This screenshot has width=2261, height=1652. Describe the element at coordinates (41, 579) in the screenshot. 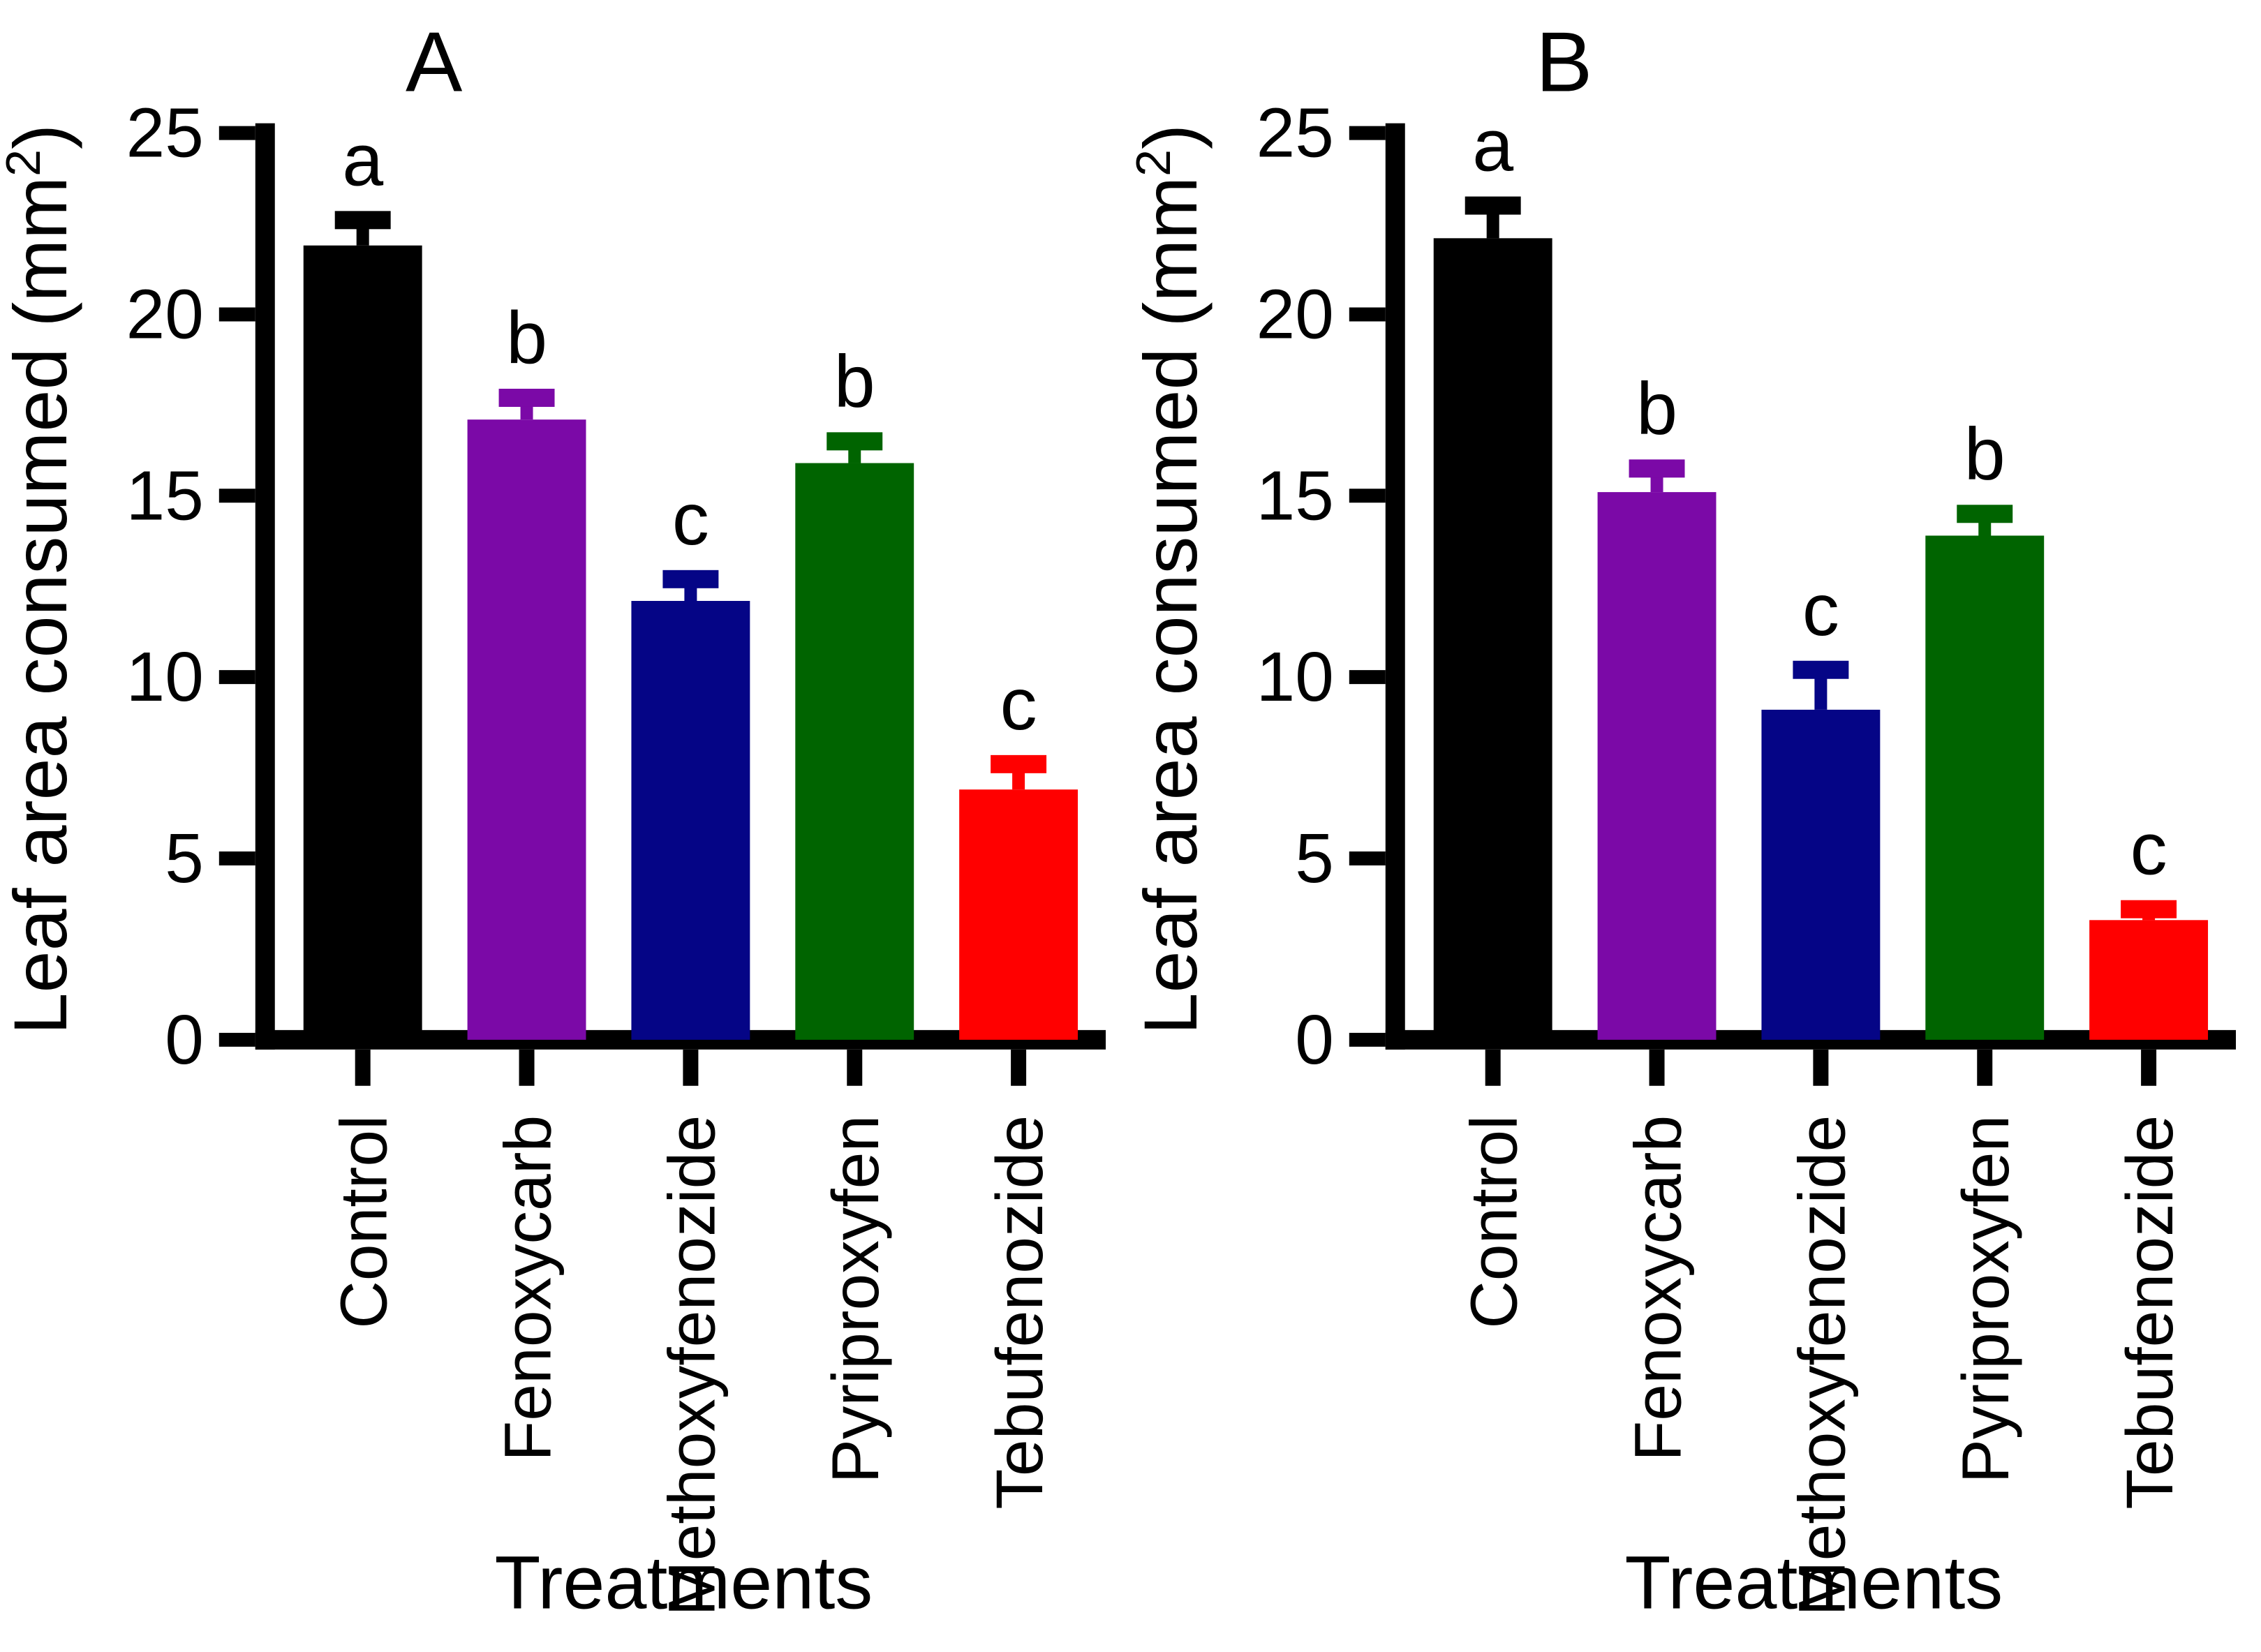

I see `panel-a-y-axis-title: Leaf area consumed (mm2)` at that location.